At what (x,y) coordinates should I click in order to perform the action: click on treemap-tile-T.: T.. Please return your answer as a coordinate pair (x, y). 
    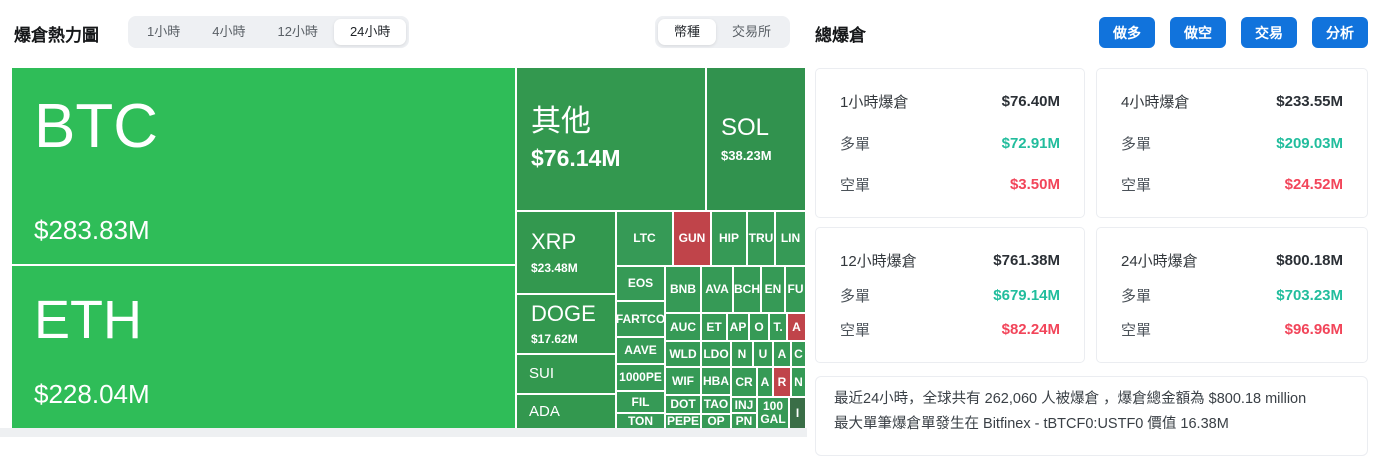
    Looking at the image, I should click on (778, 327).